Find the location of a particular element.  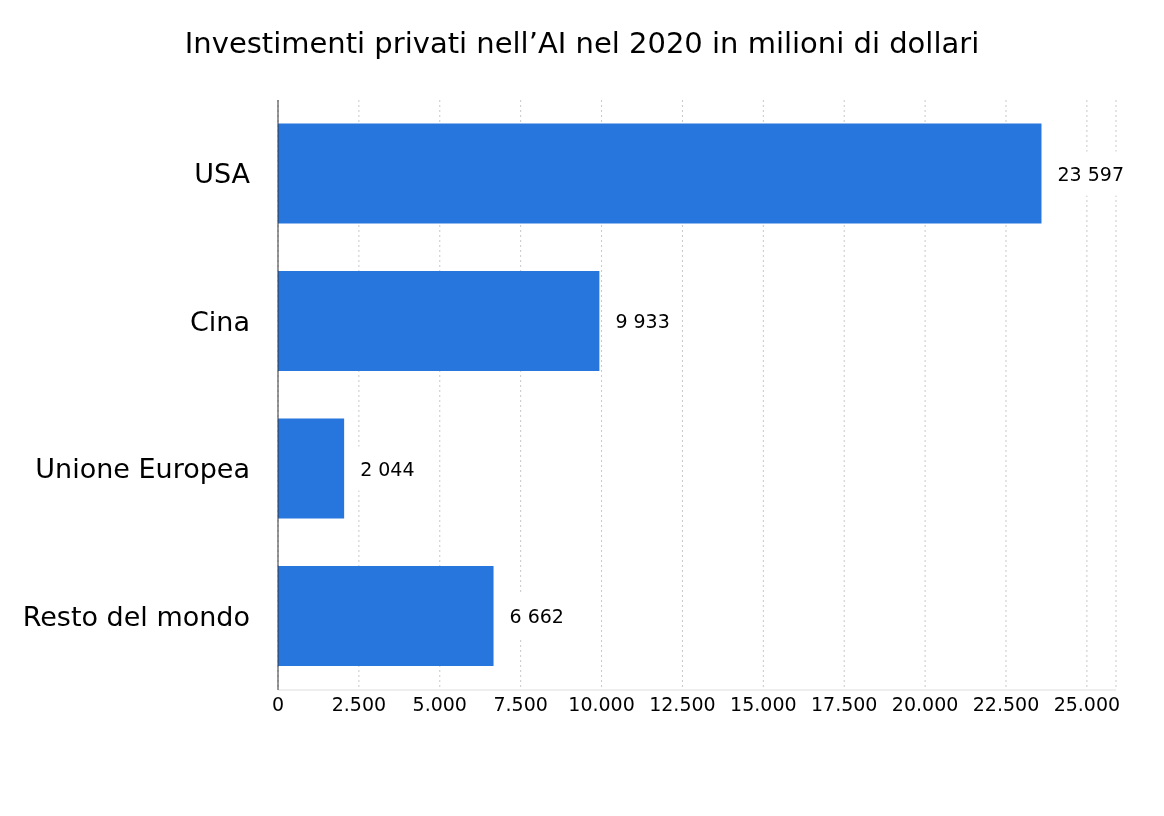

chart-title: Investimenti privati nell’AI nel 2020 in milioni di dollari is located at coordinates (582, 43).